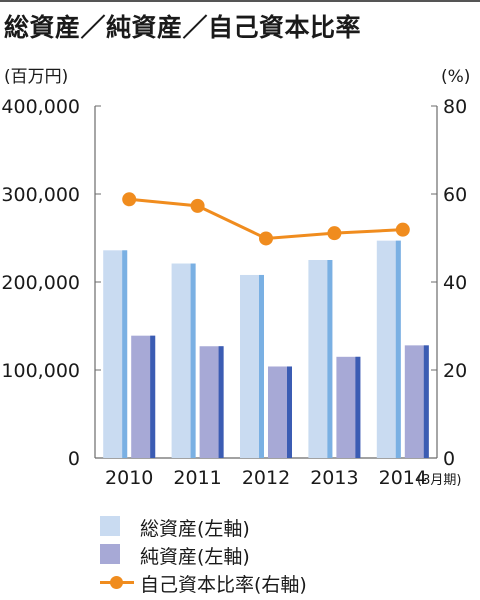 The image size is (480, 600). I want to click on equity-ratio-point-2013, so click(334, 233).